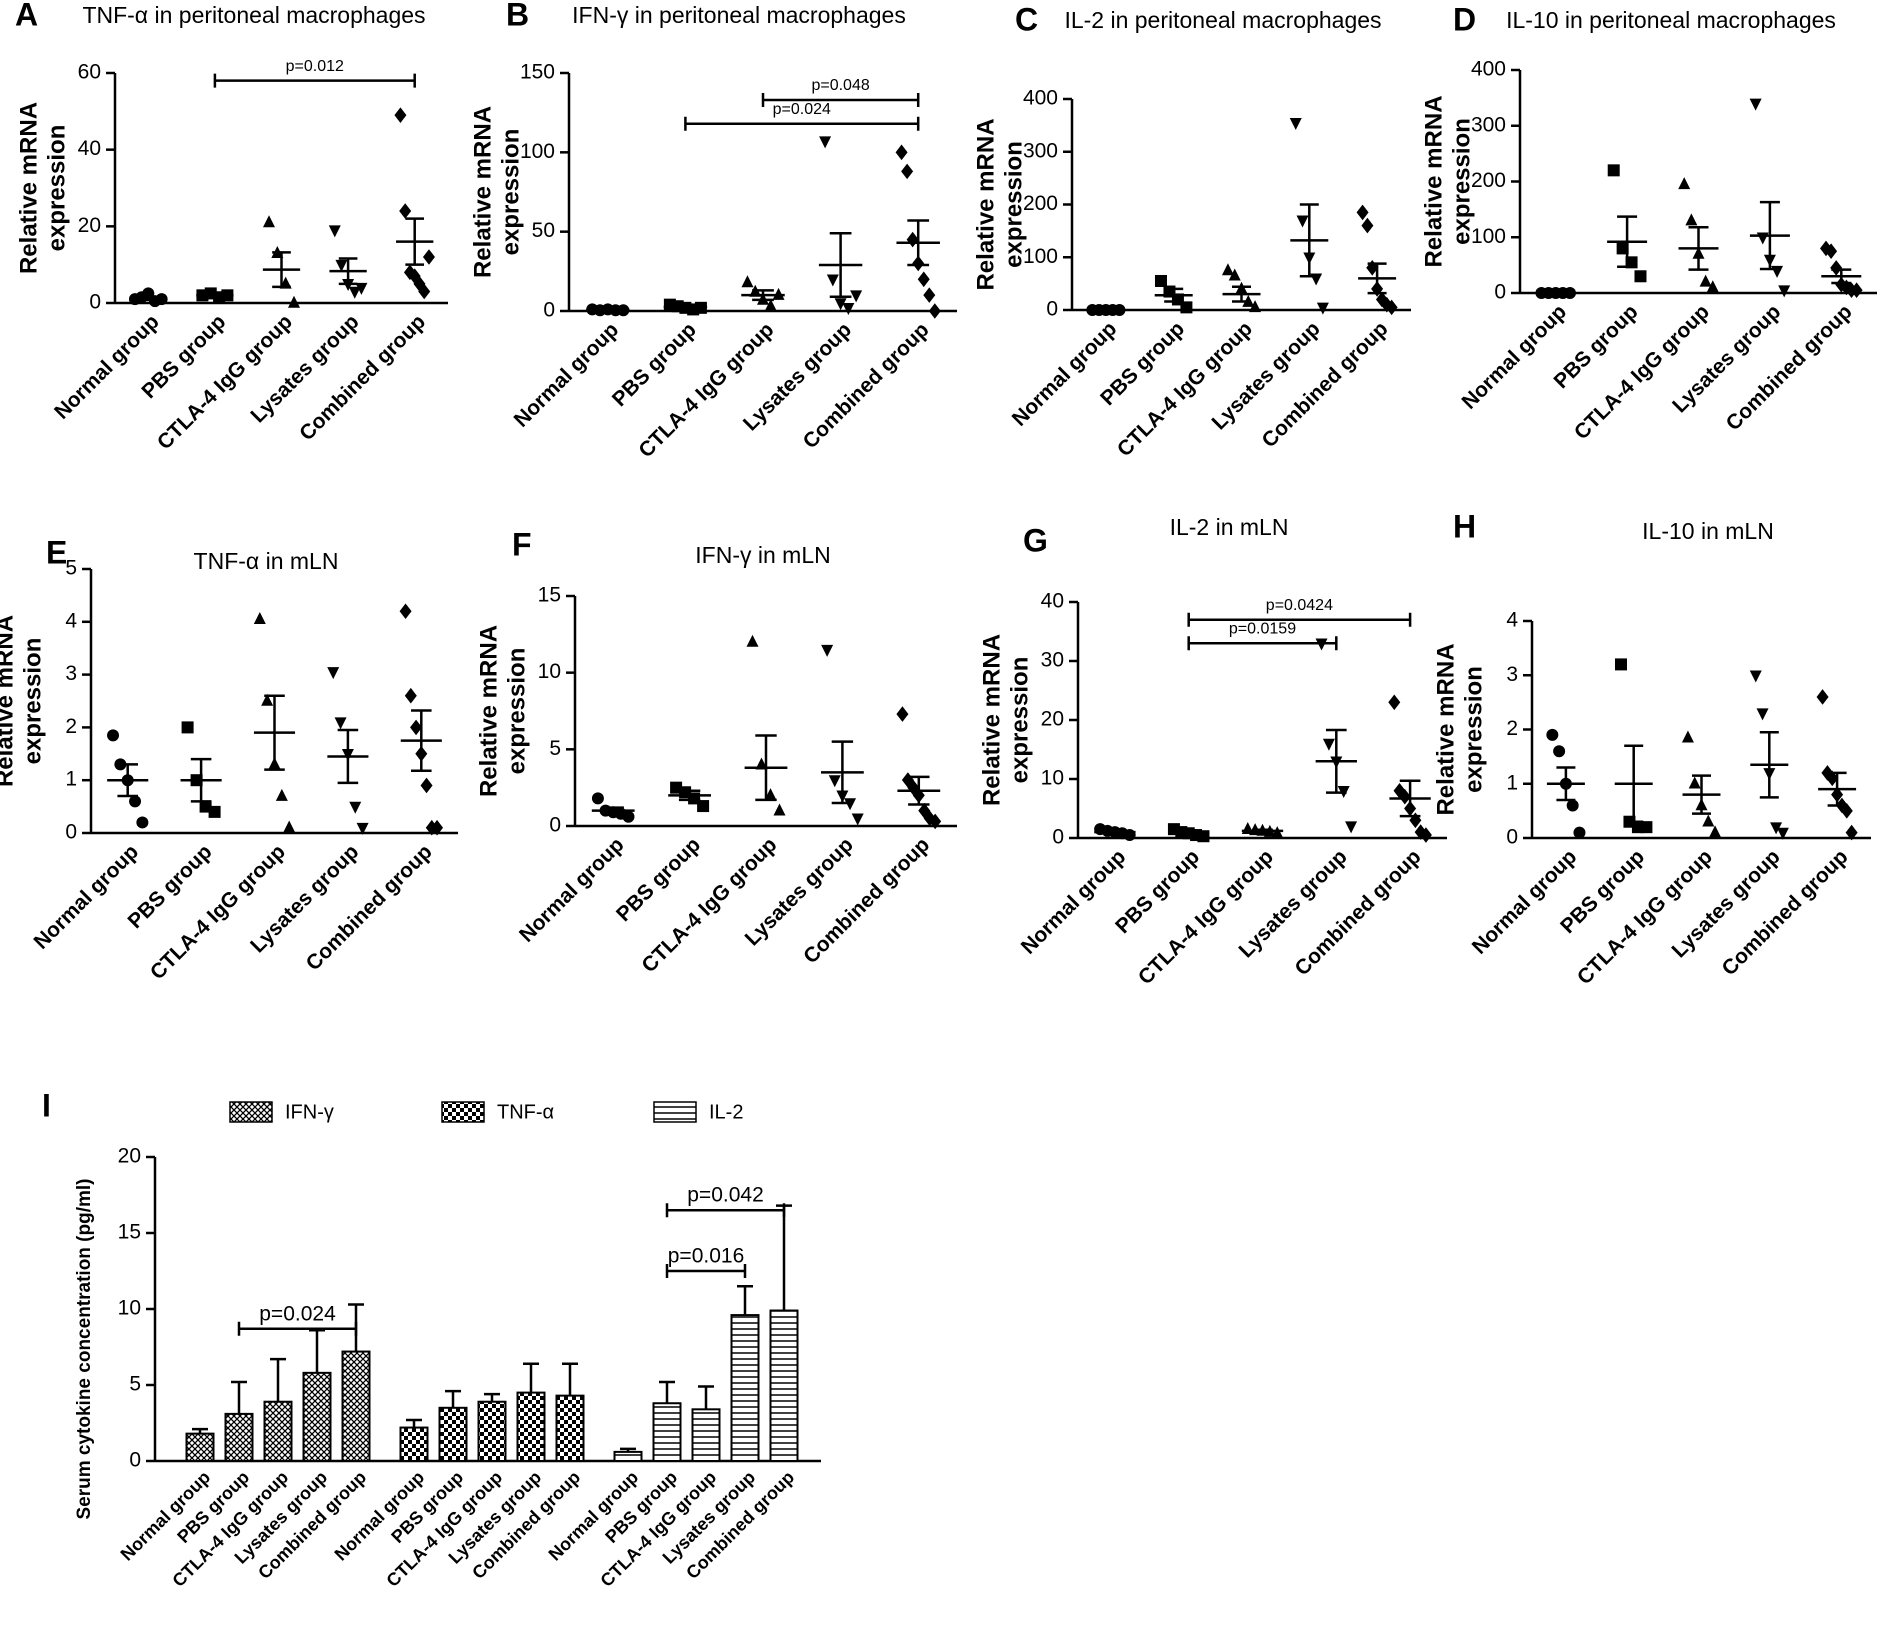  I want to click on panel-letter: C, so click(1026, 19).